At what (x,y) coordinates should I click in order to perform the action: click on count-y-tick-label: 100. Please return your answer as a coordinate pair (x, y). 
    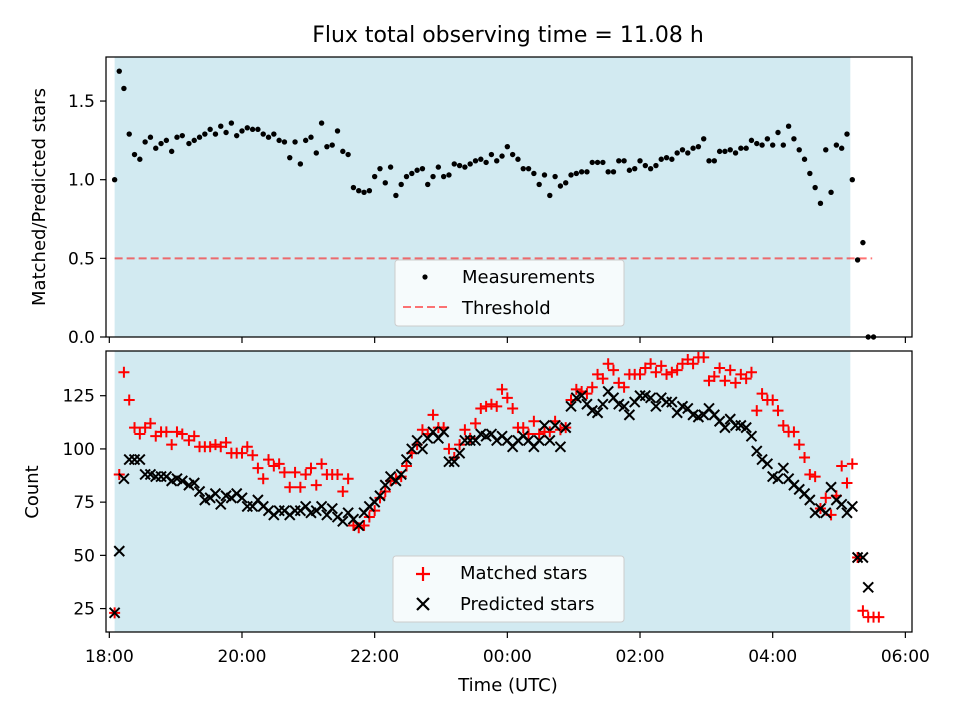
    Looking at the image, I should click on (79, 450).